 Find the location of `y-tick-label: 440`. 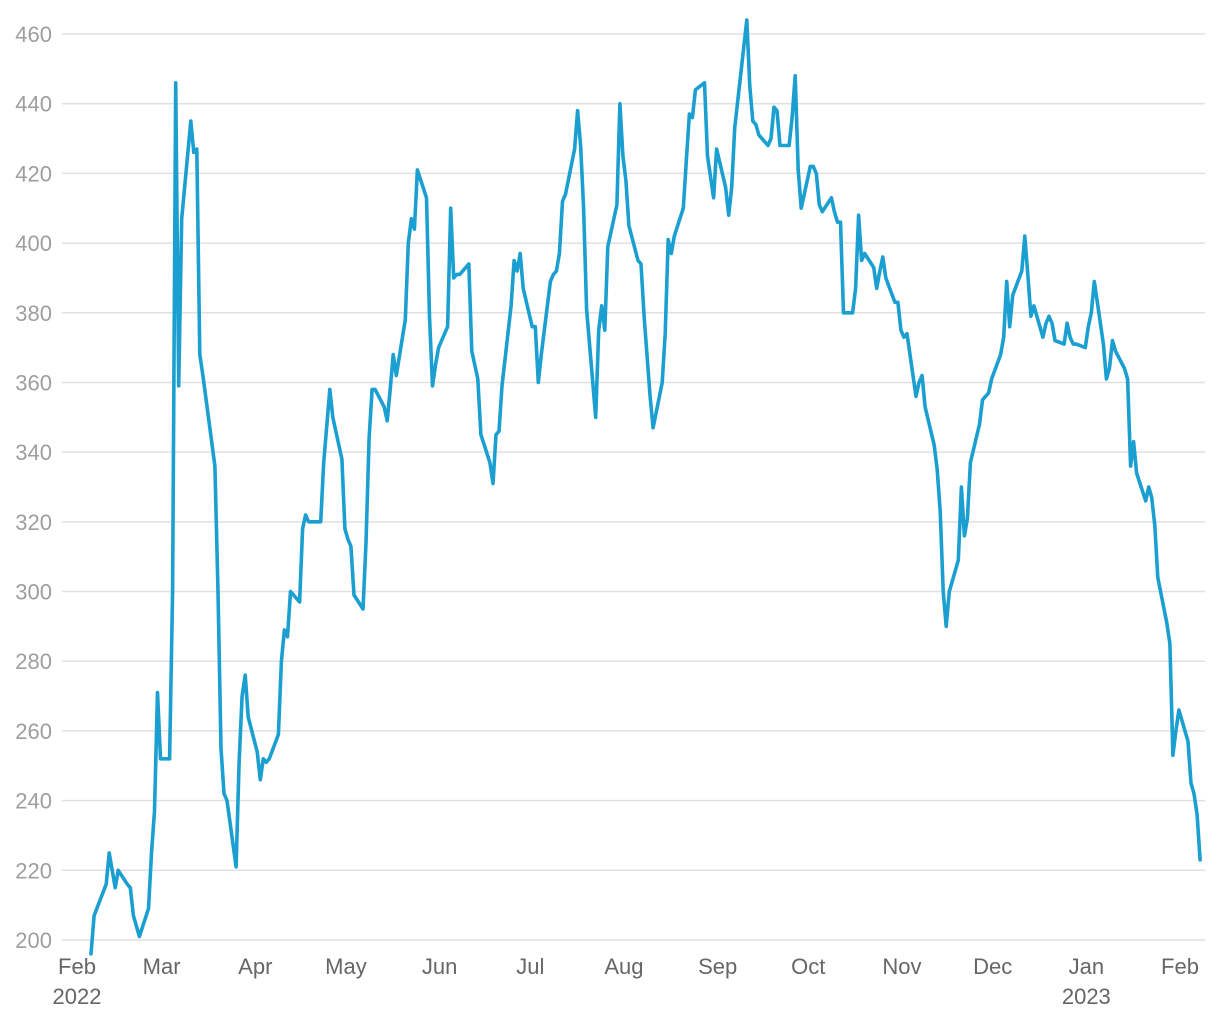

y-tick-label: 440 is located at coordinates (33, 104).